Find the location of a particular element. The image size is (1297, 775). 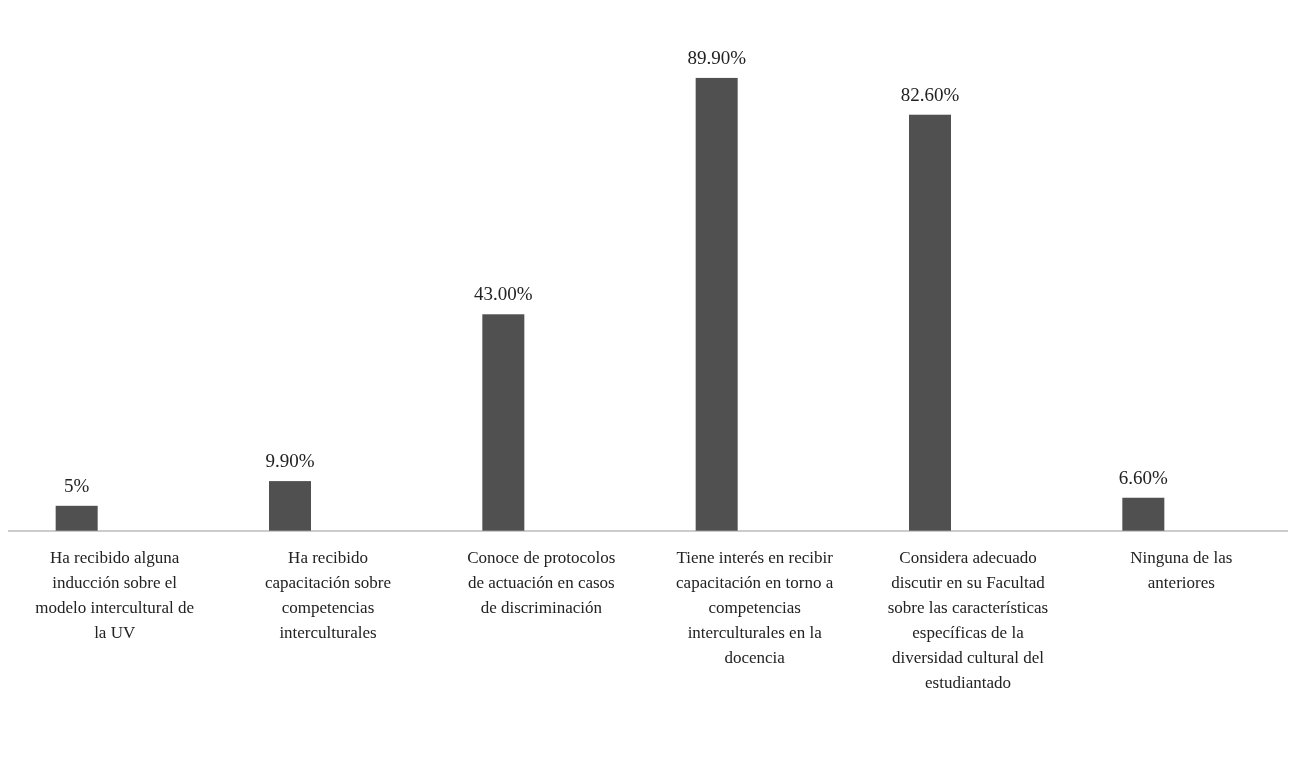

x-tick-label: Considera adecuado discutir en su Facultad sobre las características específicas de la diversidad cultural del estudiantado is located at coordinates (968, 620).